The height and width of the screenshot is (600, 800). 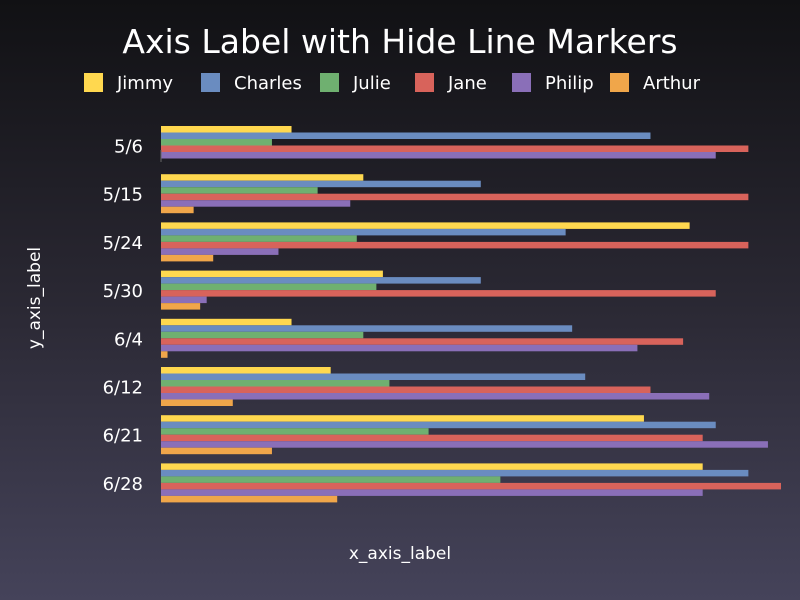 What do you see at coordinates (123, 484) in the screenshot?
I see `y-tick-label: 6/28` at bounding box center [123, 484].